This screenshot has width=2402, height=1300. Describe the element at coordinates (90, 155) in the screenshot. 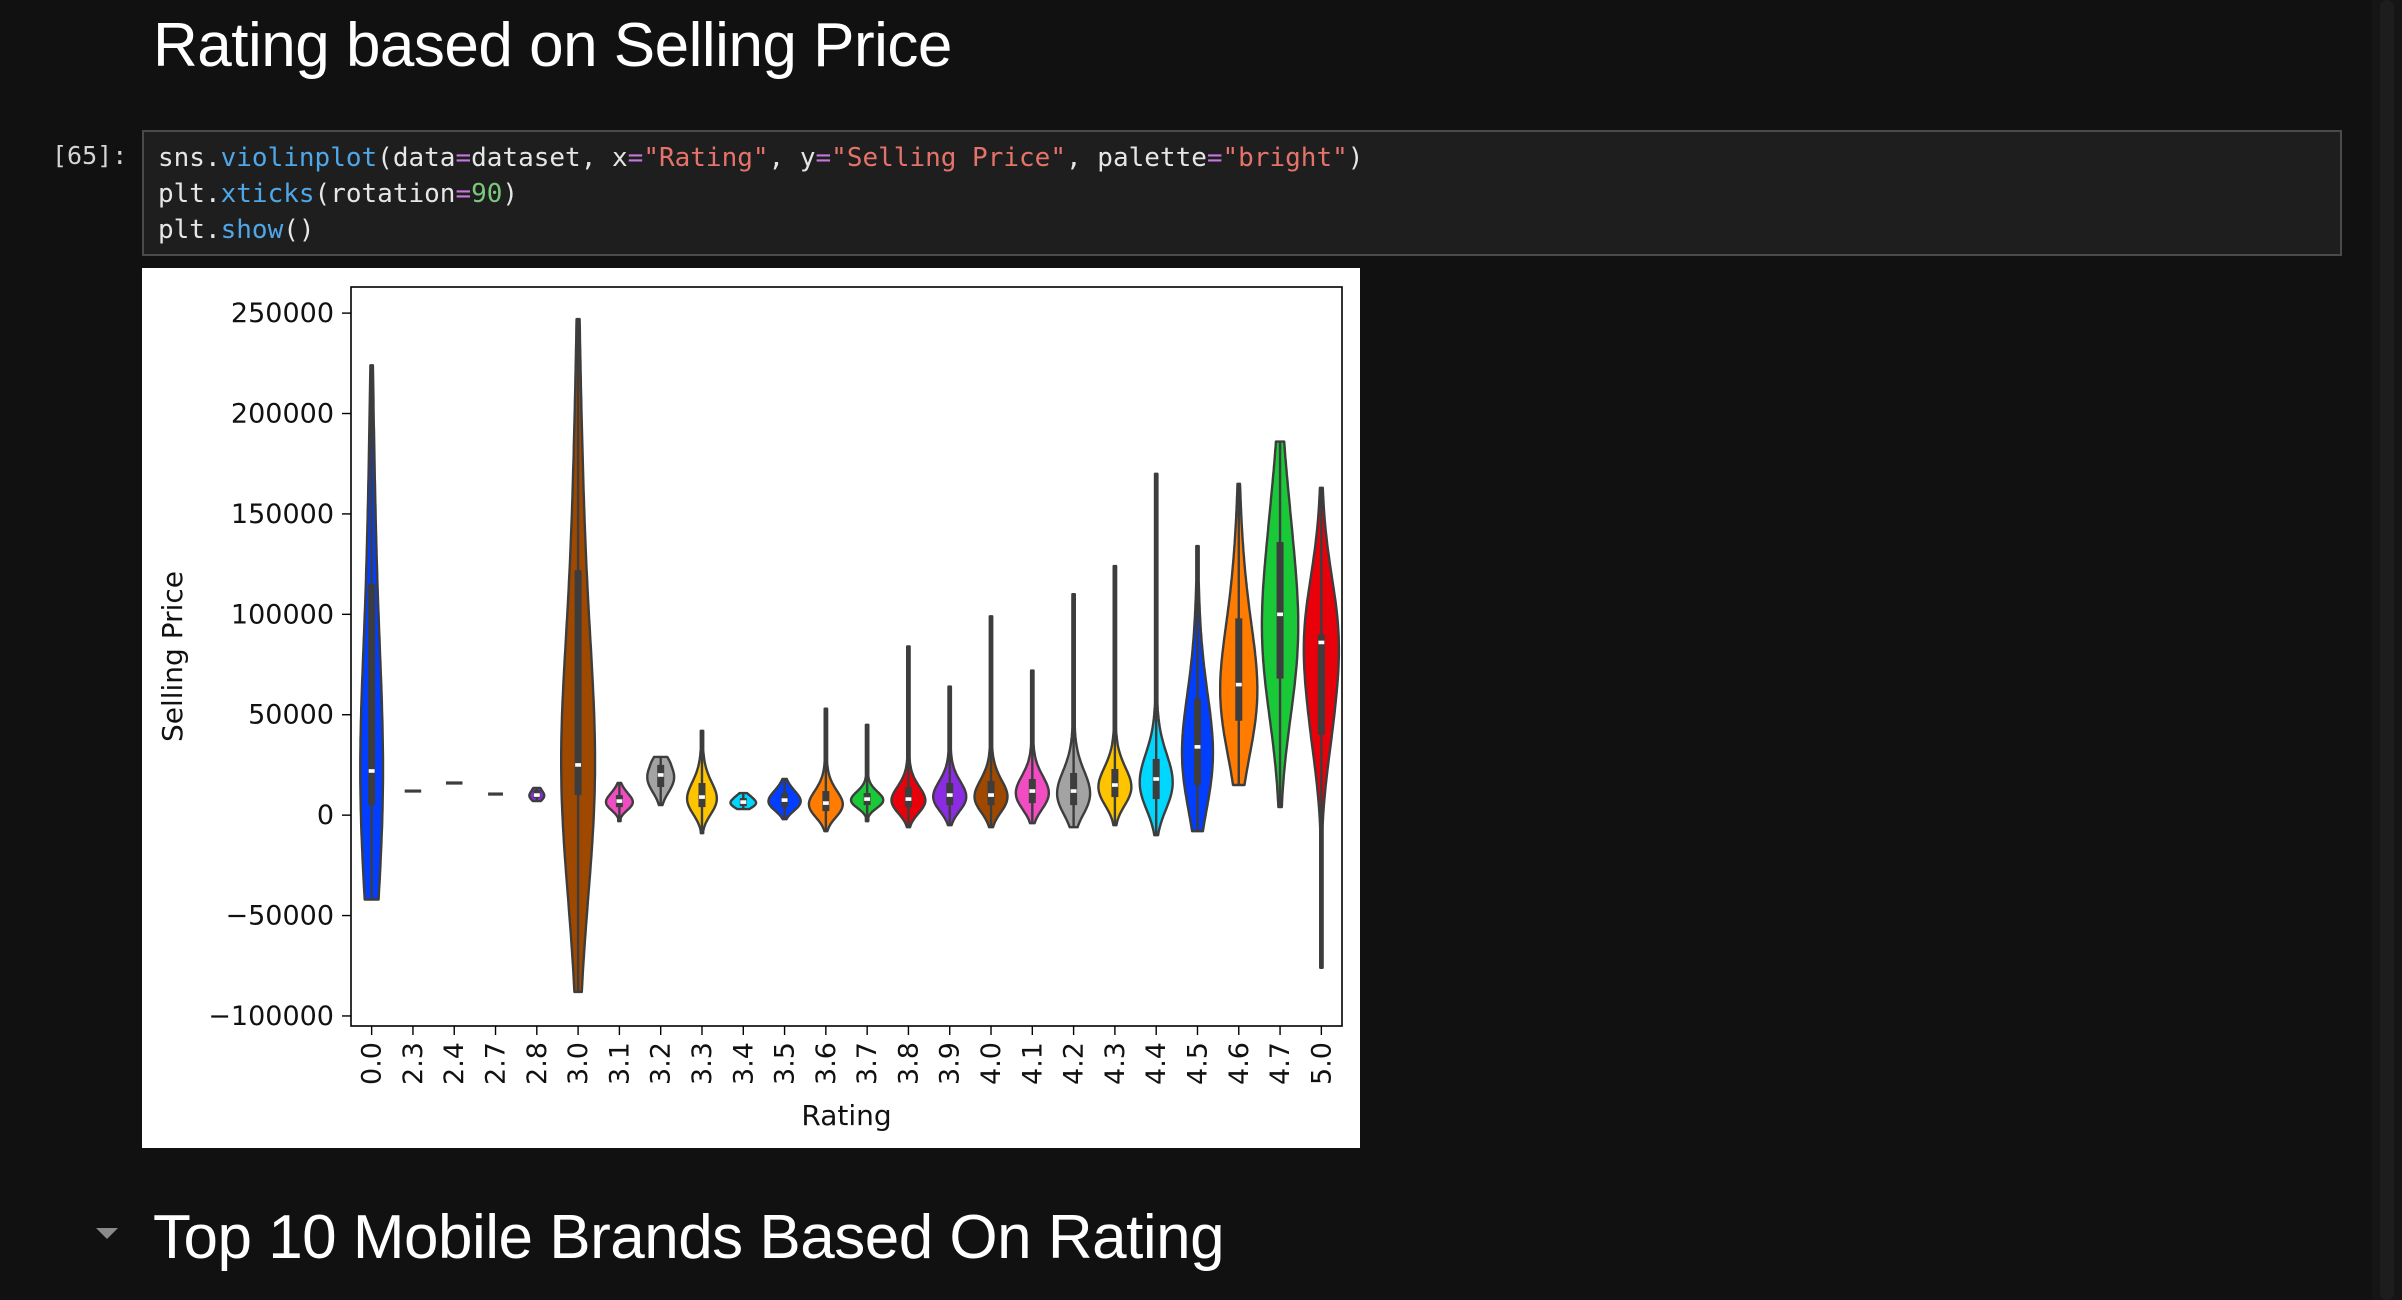

I see `cell-execution-count: [65]:` at that location.